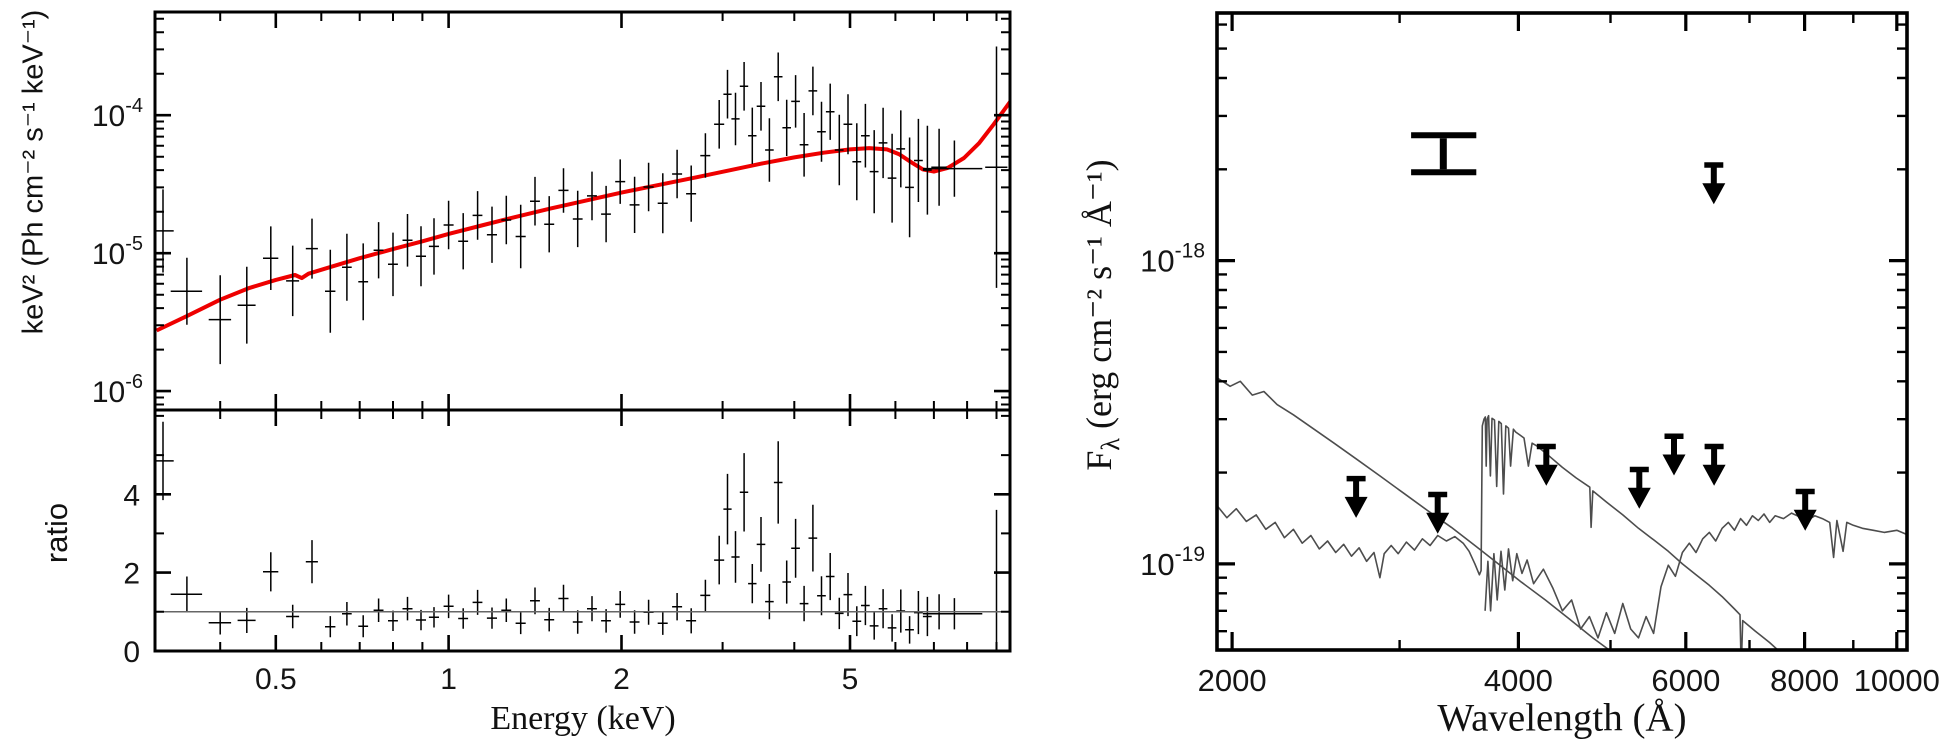  I want to click on svg-text: 10⁻⁴, so click(117, 114).